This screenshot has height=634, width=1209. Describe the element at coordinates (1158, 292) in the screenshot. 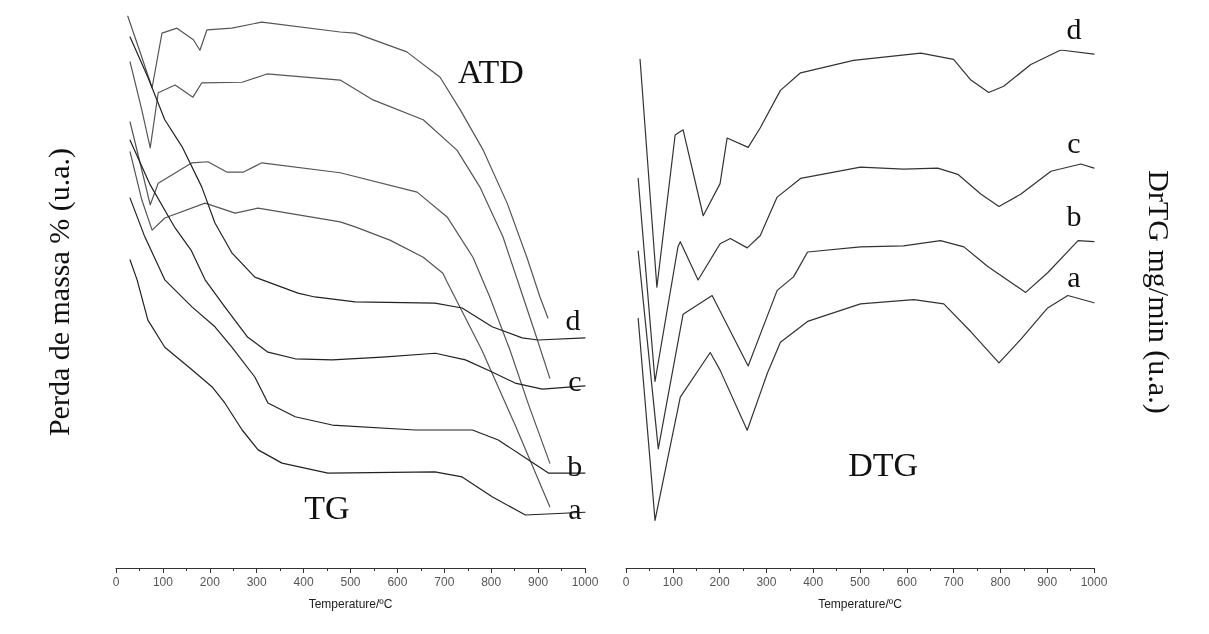

I see `y-axis-title: DrTG mg/min (u.a.)` at that location.